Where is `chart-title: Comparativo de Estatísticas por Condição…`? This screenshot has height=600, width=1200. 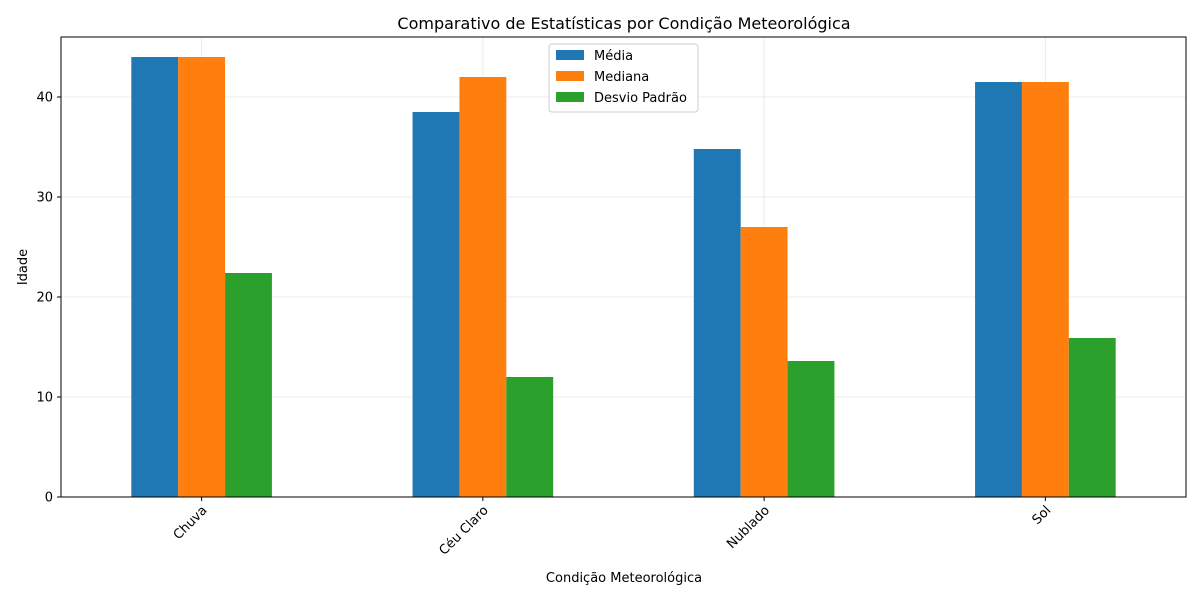 chart-title: Comparativo de Estatísticas por Condição… is located at coordinates (623, 23).